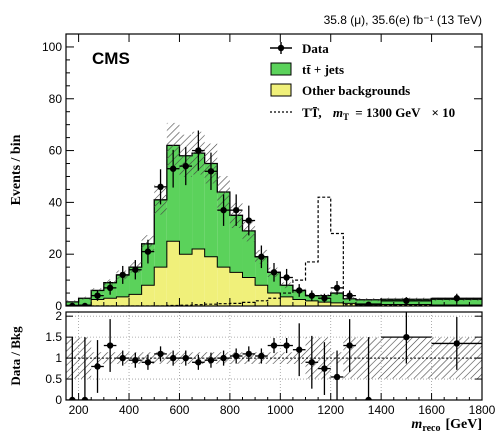 This screenshot has width=498, height=435. What do you see at coordinates (53, 379) in the screenshot?
I see `ratio-y-tick-label: 0.5` at bounding box center [53, 379].